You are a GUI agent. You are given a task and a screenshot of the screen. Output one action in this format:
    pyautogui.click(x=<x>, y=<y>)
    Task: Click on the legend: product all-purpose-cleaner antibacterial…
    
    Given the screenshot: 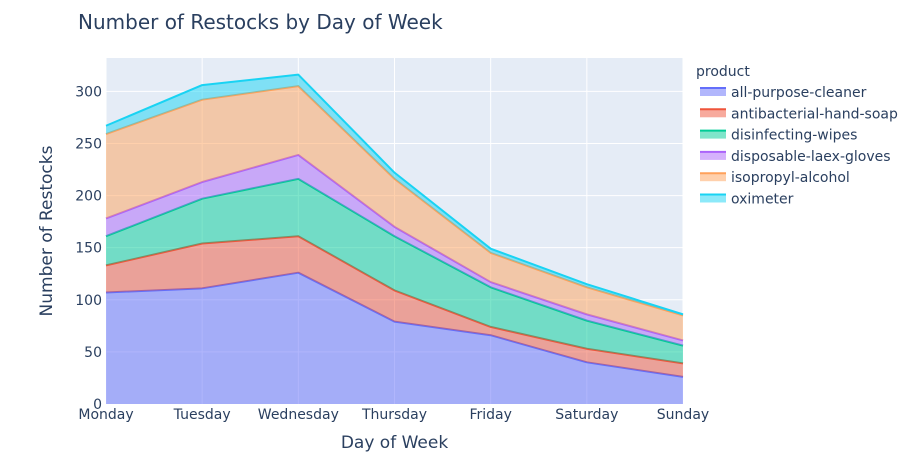 What is the action you would take?
    pyautogui.click(x=797, y=136)
    